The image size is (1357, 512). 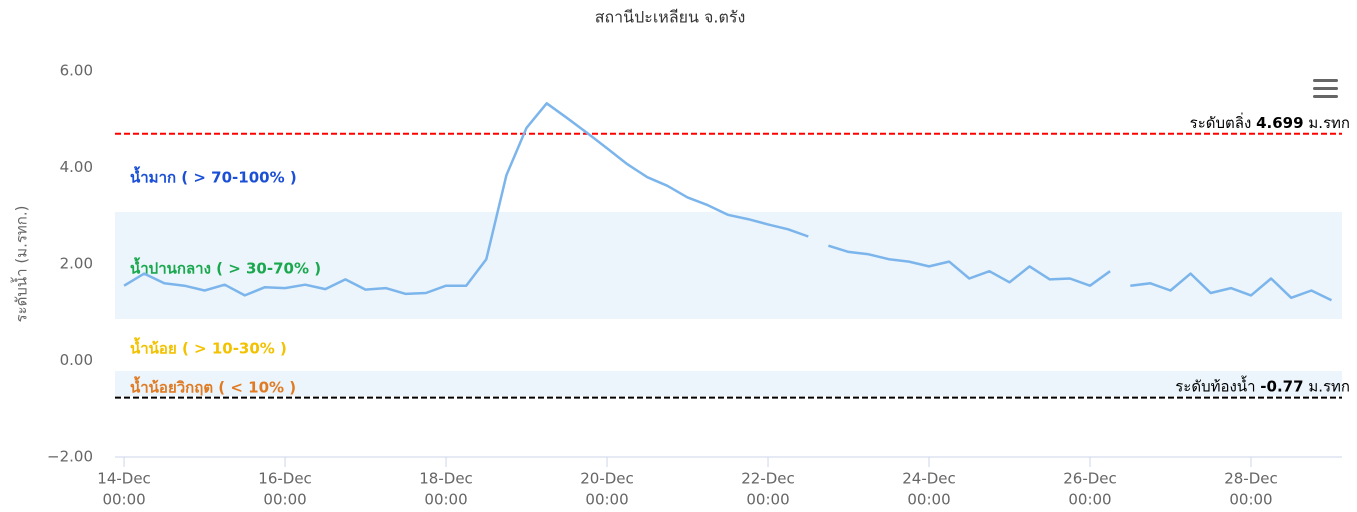 I want to click on plot-line-label: ระดับท้องน้ำ -0.77 ม.รทก, so click(x=1262, y=385).